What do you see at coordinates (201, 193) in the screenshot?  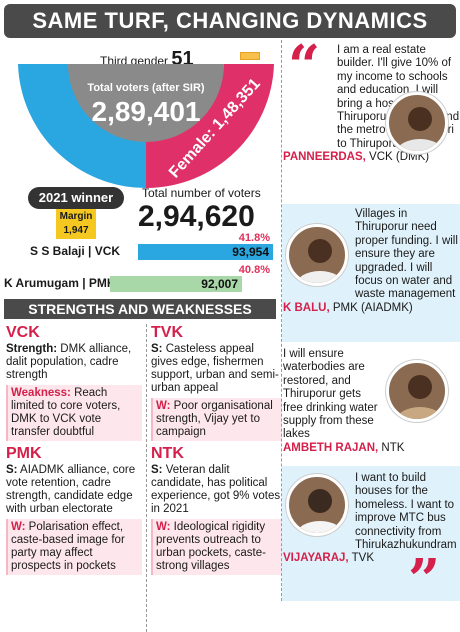 I see `total-number-label: Total number of voters` at bounding box center [201, 193].